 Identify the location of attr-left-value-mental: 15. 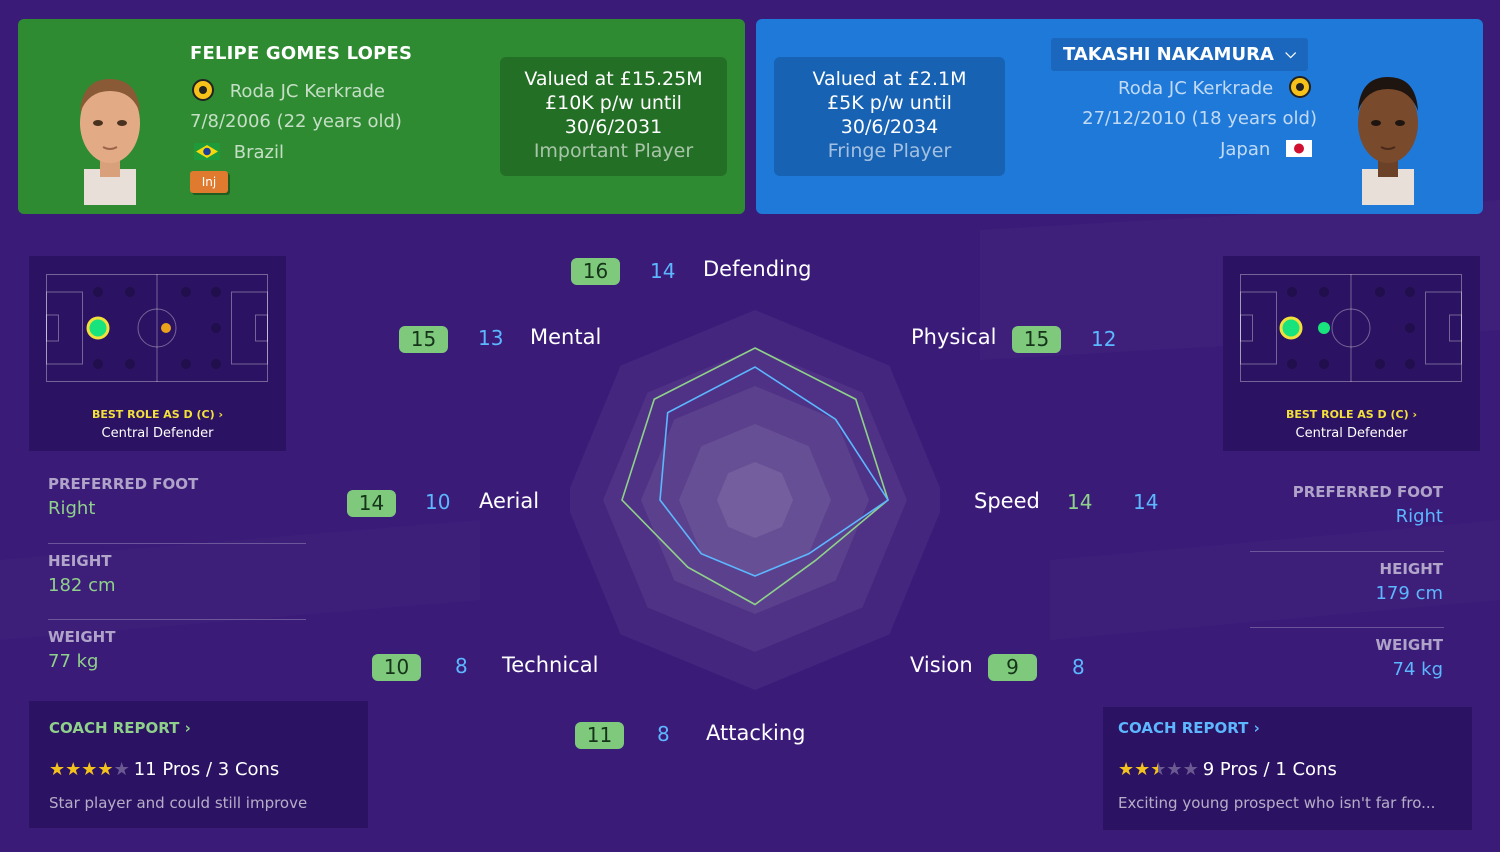
(423, 339).